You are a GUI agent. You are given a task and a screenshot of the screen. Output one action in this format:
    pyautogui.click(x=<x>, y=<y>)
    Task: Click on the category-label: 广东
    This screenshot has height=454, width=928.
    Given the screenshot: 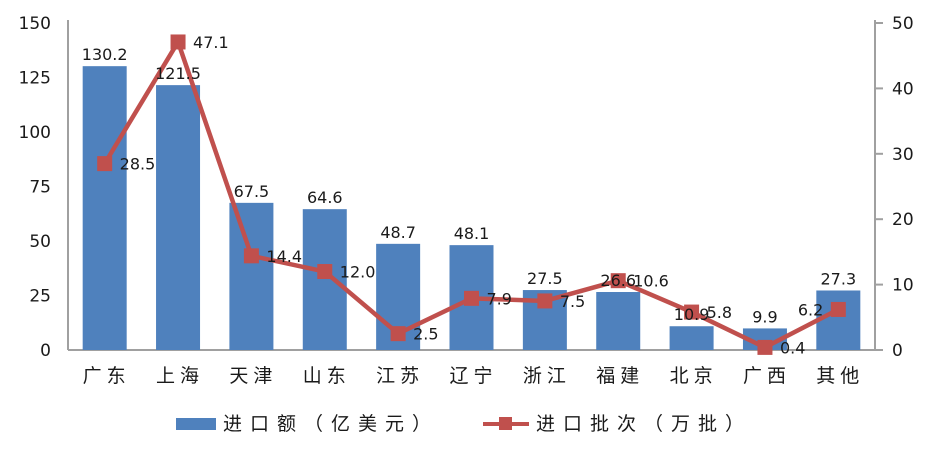 What is the action you would take?
    pyautogui.click(x=107, y=376)
    